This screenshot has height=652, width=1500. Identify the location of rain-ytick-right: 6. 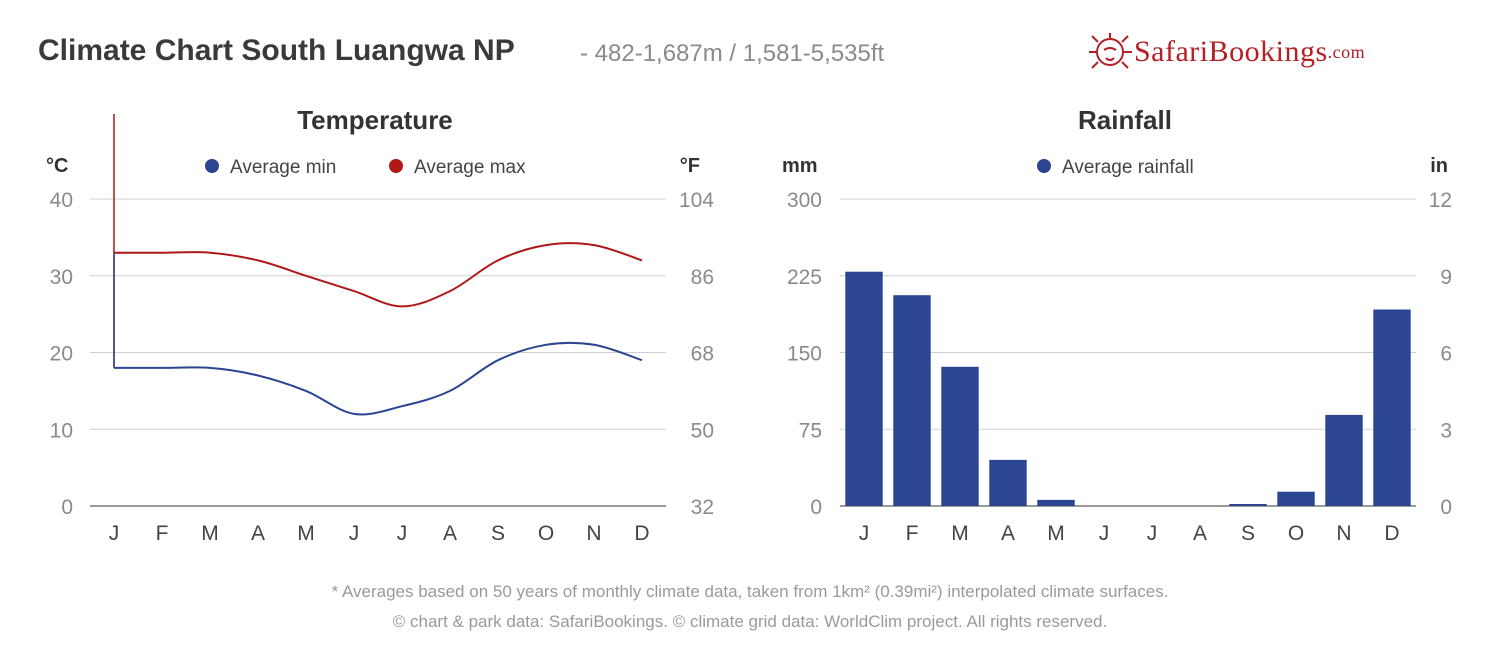
(1446, 354).